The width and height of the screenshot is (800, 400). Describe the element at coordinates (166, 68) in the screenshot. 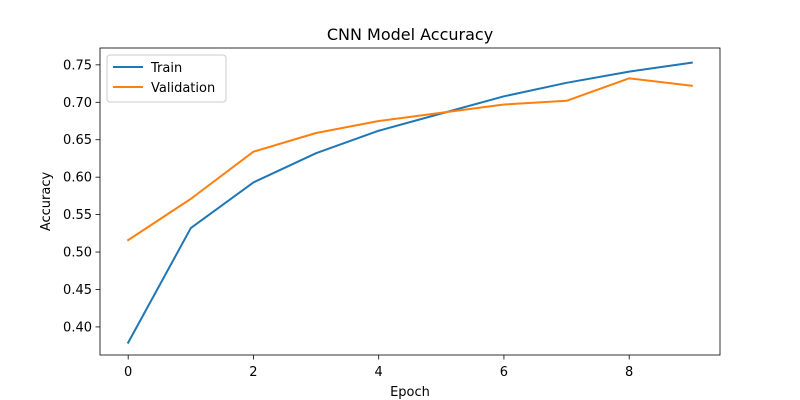

I see `legend-label-train: Train` at that location.